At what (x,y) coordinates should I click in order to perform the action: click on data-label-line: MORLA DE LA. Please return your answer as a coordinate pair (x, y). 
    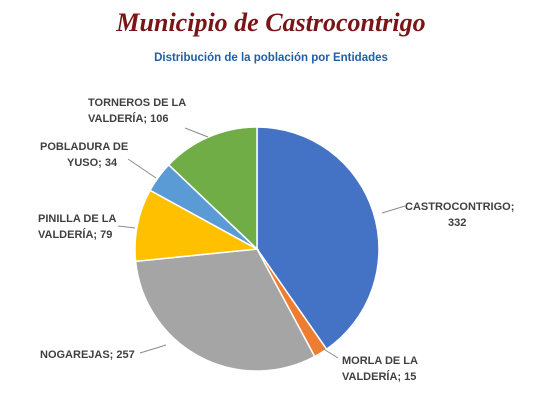
    Looking at the image, I should click on (380, 361).